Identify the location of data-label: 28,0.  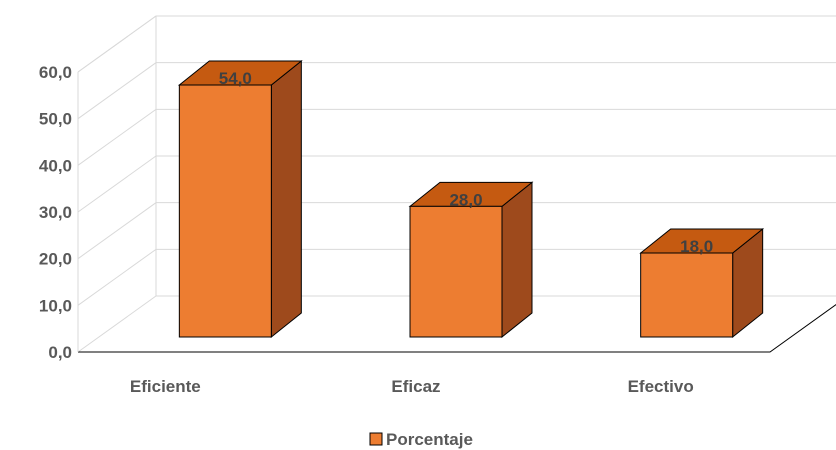
(465, 199).